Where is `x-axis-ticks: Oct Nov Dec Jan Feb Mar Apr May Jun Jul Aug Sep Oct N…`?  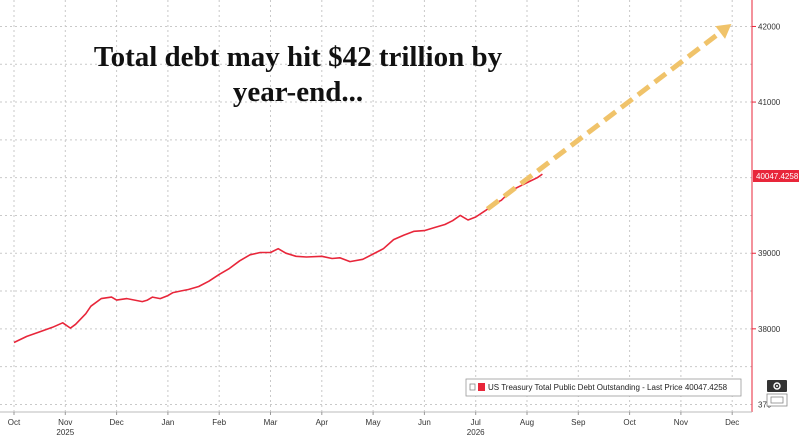
x-axis-ticks: Oct Nov Dec Jan Feb Mar Apr May Jun Jul Aug Sep Oct N… is located at coordinates (373, 424).